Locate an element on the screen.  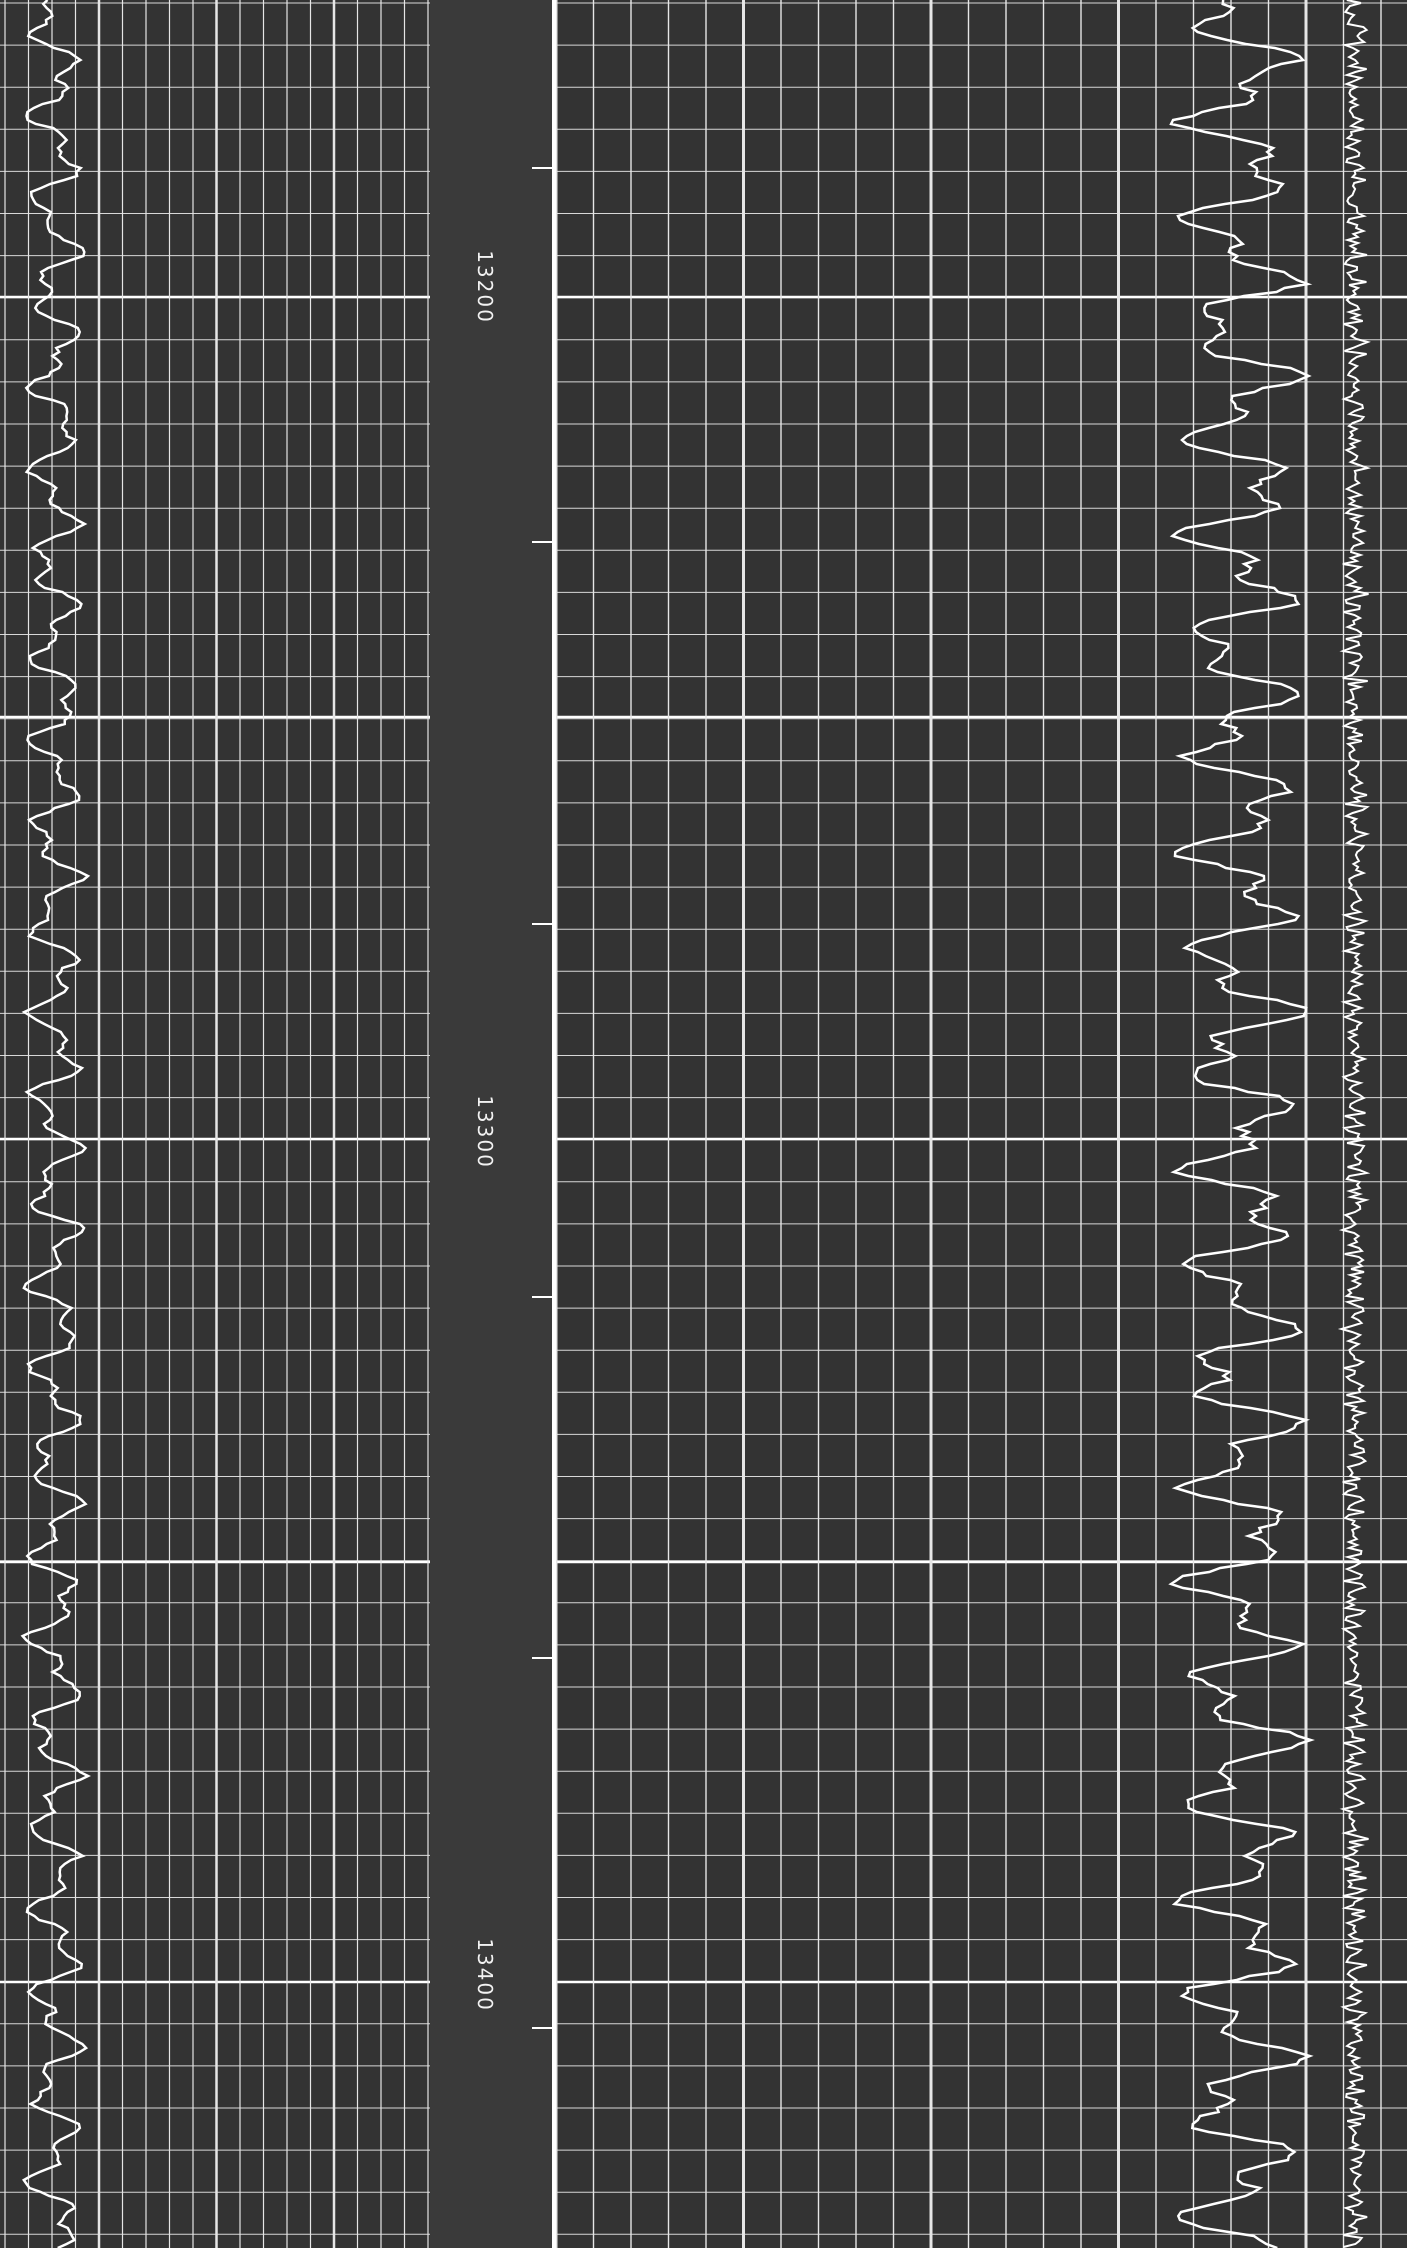
depth-label: 13300 is located at coordinates (485, 1132).